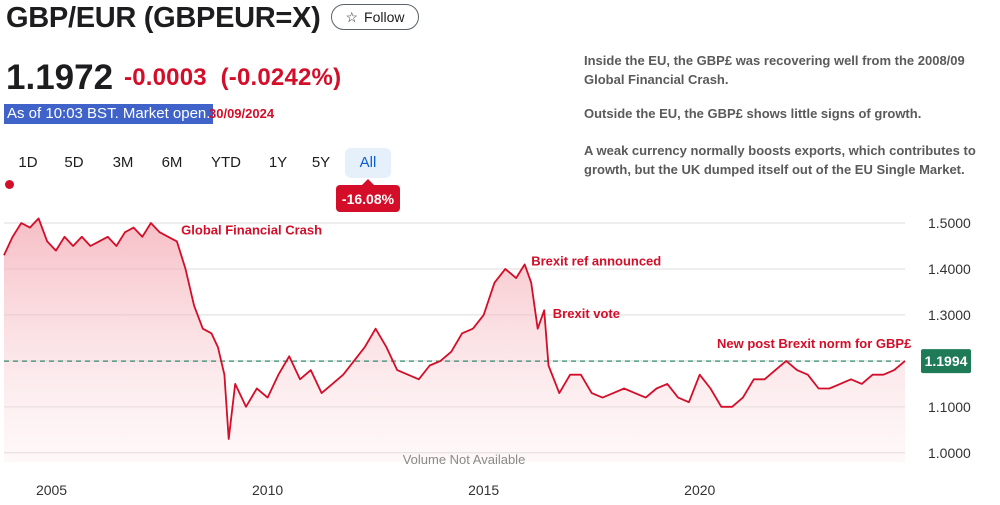  Describe the element at coordinates (656, 79) in the screenshot. I see `note-line: Global Financial Crash.` at that location.